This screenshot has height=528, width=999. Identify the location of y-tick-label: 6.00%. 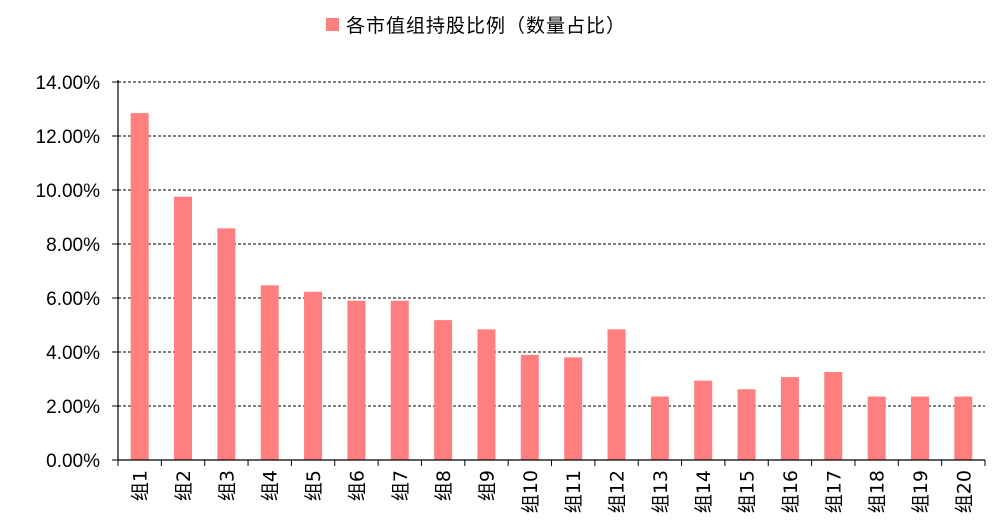
(73, 299).